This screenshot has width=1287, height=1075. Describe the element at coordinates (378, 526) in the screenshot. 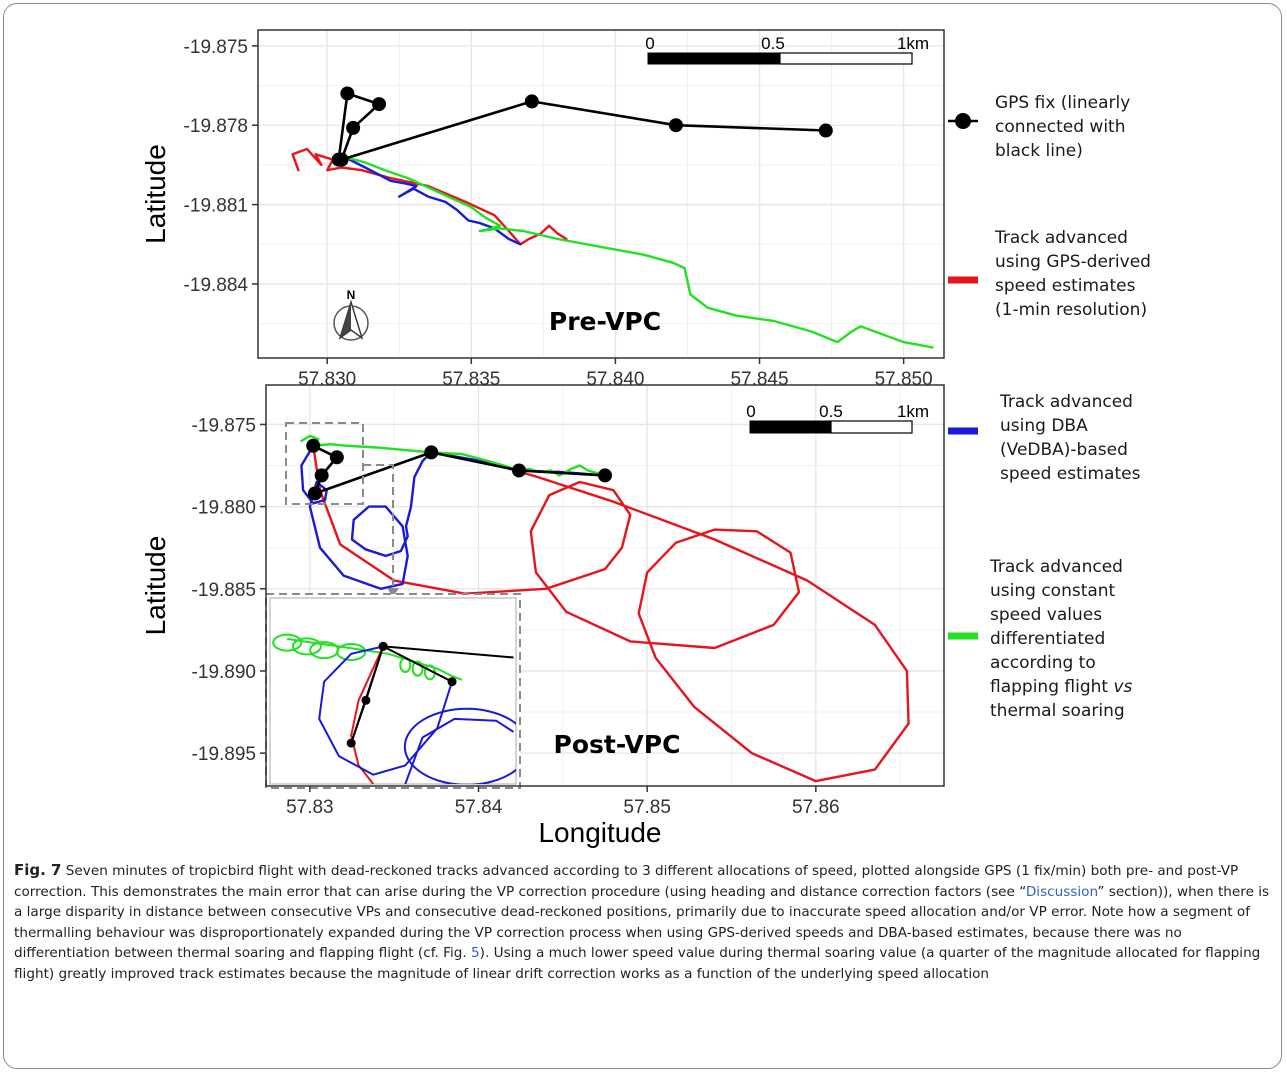

I see `zoom-connector` at that location.